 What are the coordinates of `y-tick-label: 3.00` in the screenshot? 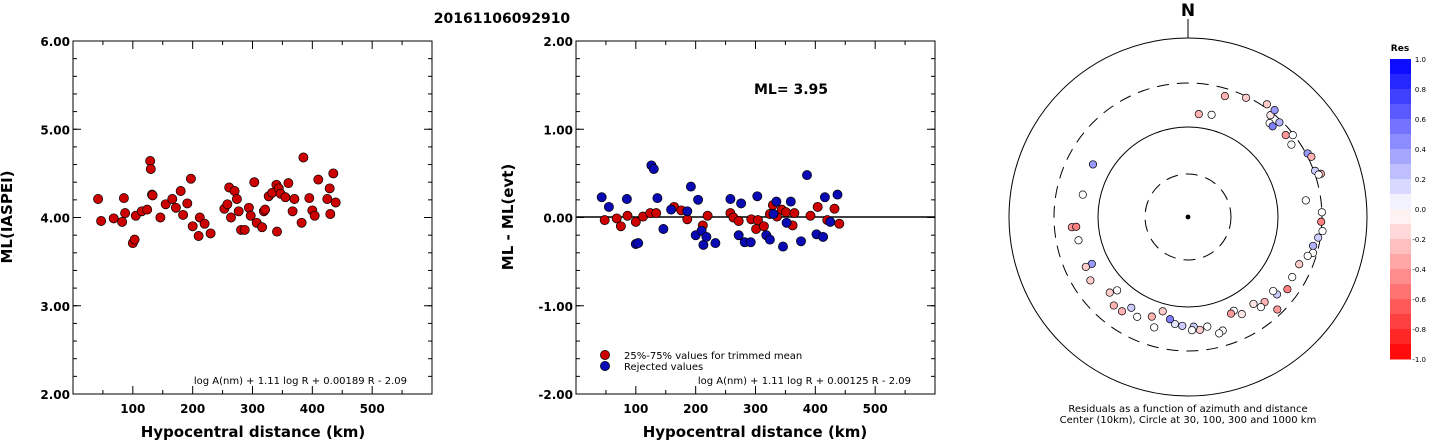 It's located at (55, 307).